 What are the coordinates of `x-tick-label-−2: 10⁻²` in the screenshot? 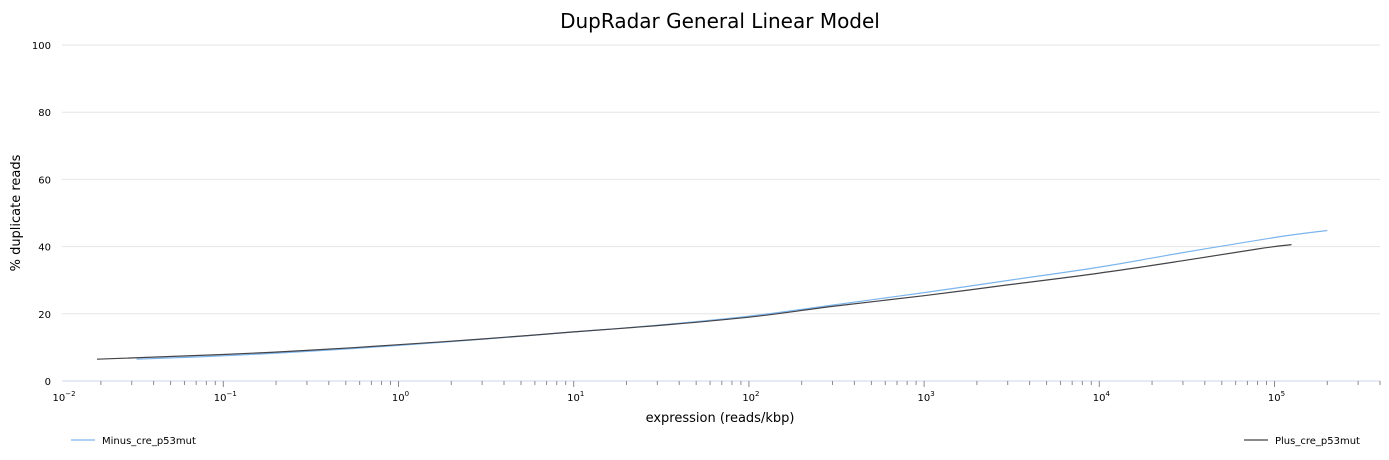 It's located at (63, 397).